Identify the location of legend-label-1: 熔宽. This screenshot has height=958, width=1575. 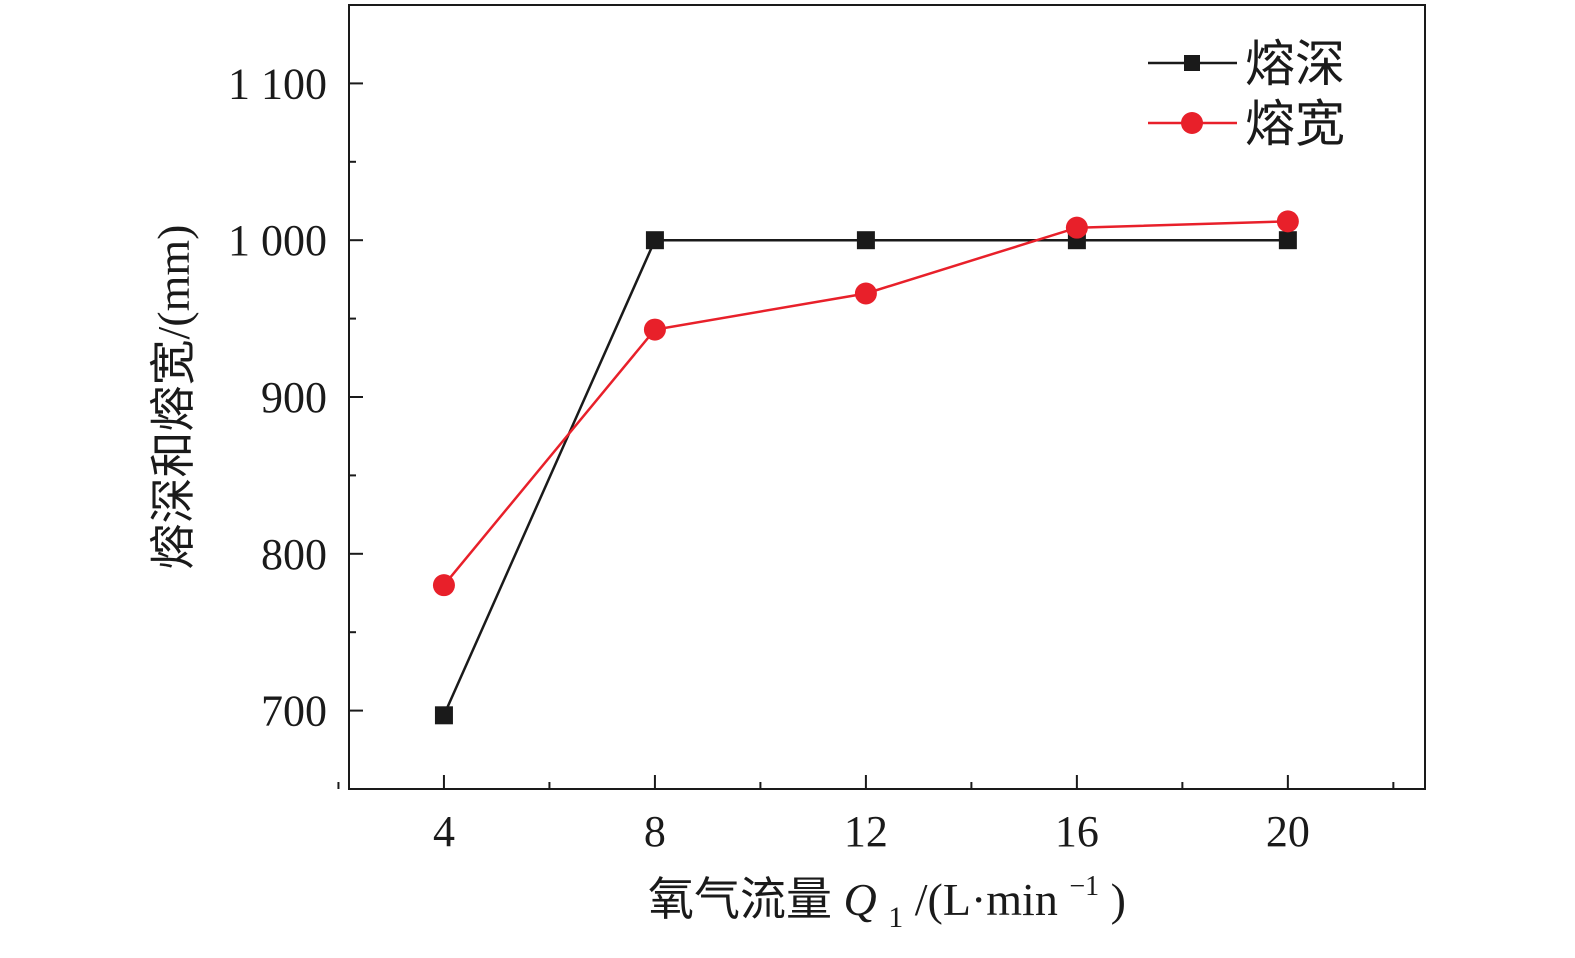
(1295, 124).